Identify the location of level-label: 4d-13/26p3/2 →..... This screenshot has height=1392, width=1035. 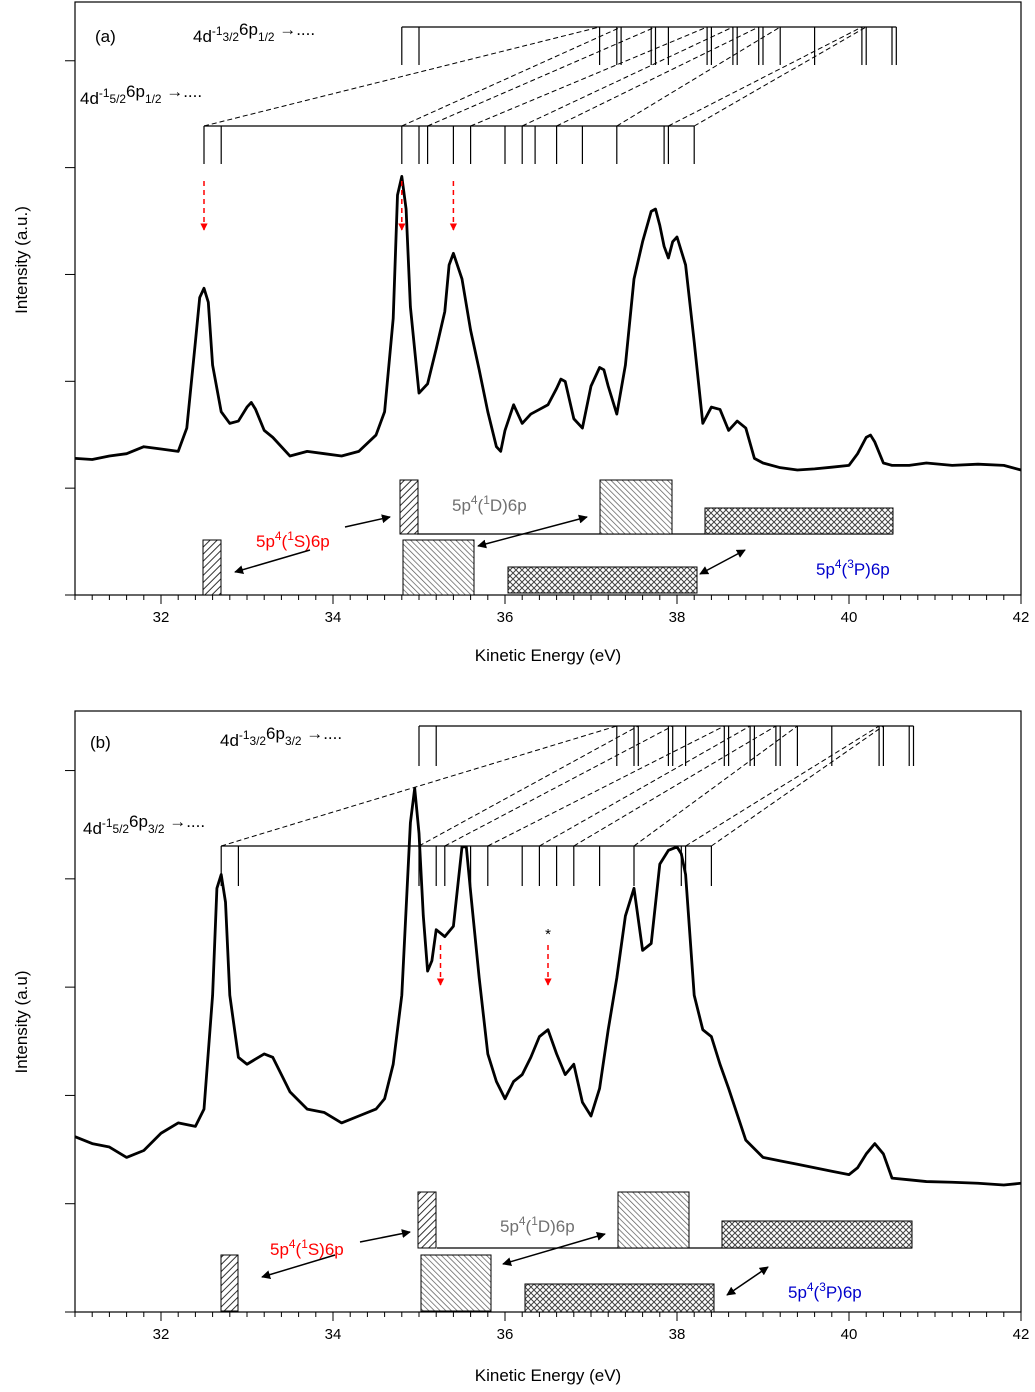
(281, 737).